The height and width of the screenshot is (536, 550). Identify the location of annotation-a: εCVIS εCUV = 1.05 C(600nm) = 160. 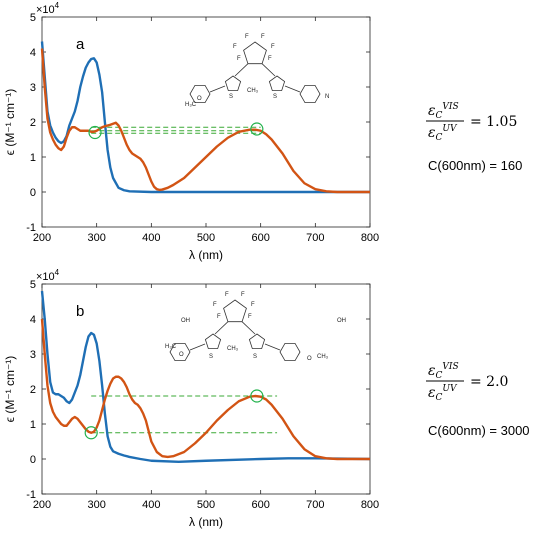
(474, 137).